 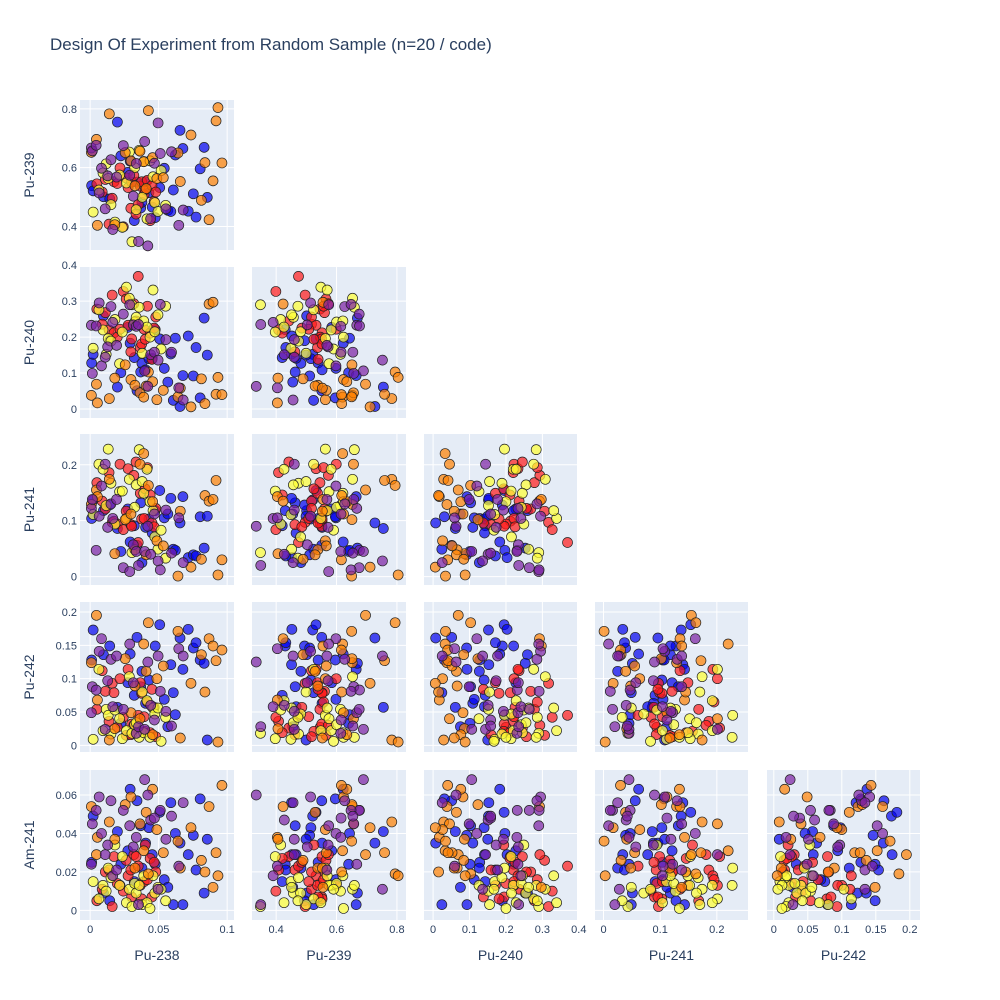 I want to click on y-tick-label: 0.15, so click(x=66, y=646).